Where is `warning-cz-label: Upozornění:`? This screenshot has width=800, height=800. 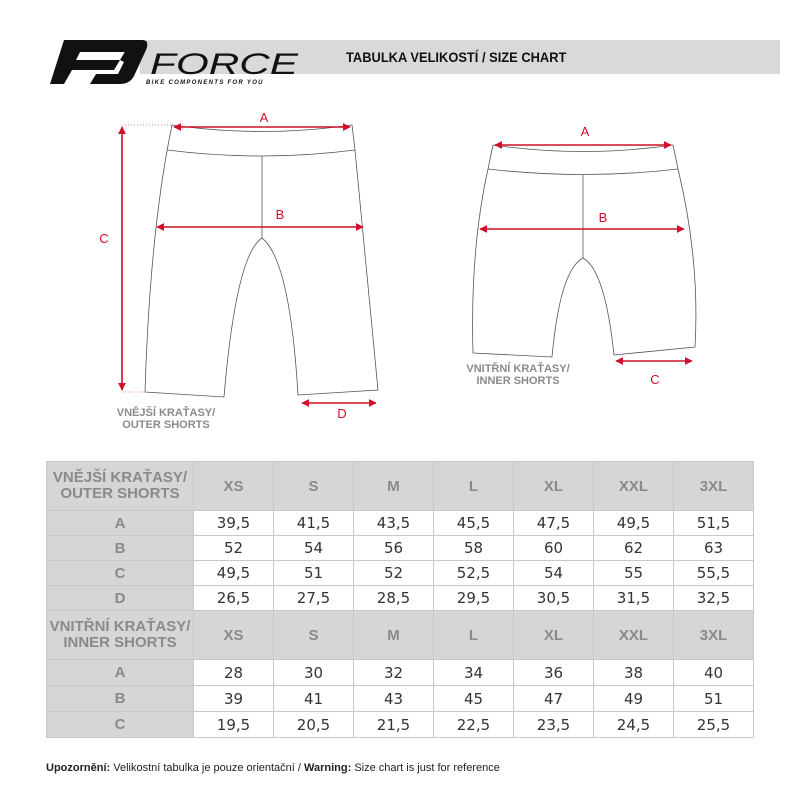
warning-cz-label: Upozornění: is located at coordinates (78, 768).